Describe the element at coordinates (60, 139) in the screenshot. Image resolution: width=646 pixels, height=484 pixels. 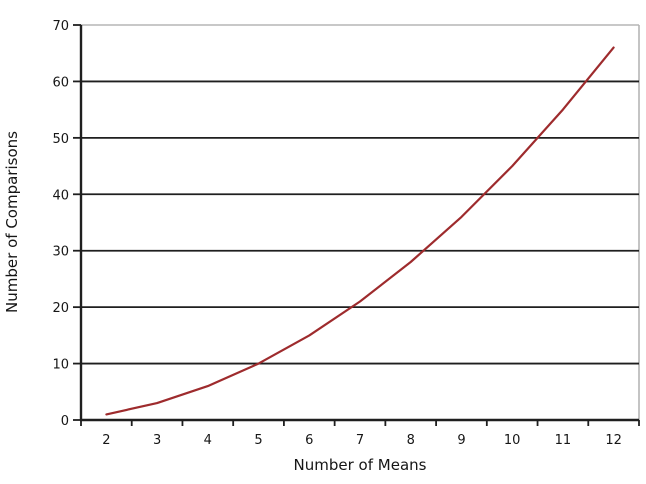
I see `y-tick-label-50: 50` at that location.